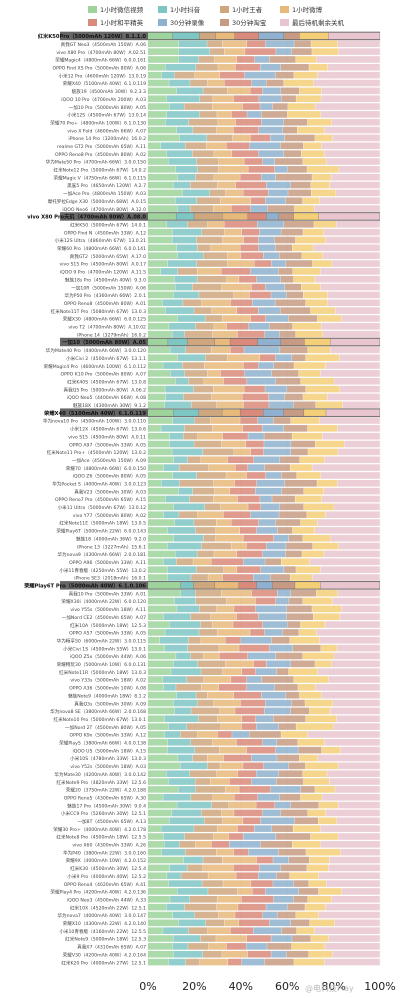  Describe the element at coordinates (222, 232) in the screenshot. I see `bar-row: OPPO Find N（4500mAh 33W）A.12` at that location.